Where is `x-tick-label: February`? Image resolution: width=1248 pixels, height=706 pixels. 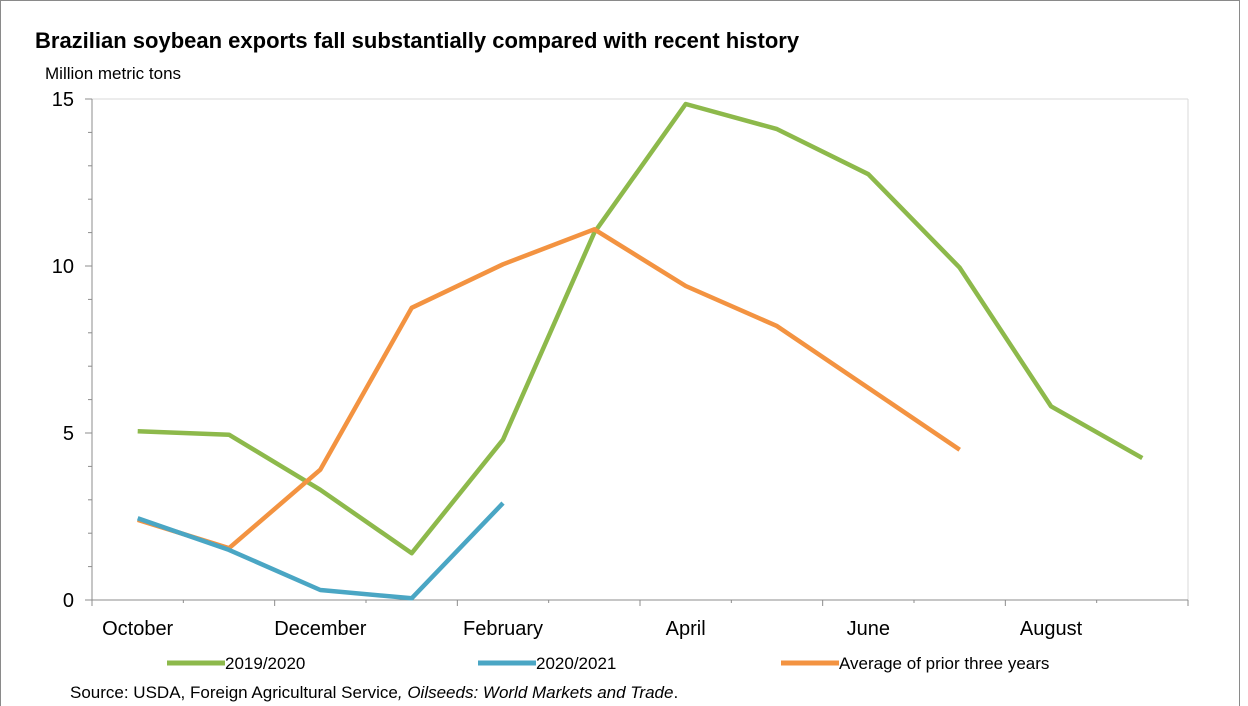 x-tick-label: February is located at coordinates (503, 629).